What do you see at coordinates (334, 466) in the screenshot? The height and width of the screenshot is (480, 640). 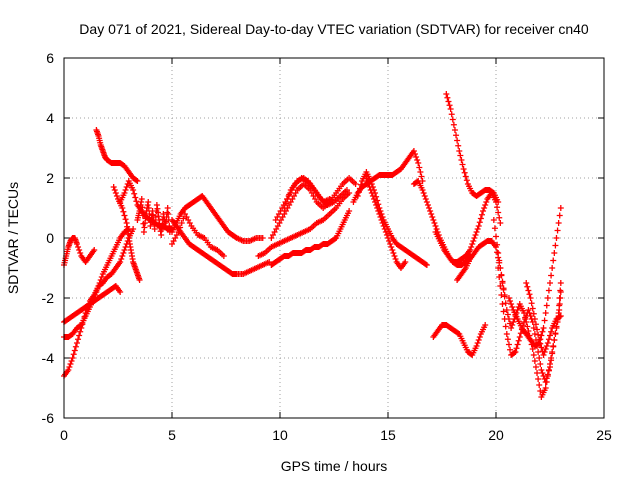 I see `x-axis-label: GPS time / hours` at bounding box center [334, 466].